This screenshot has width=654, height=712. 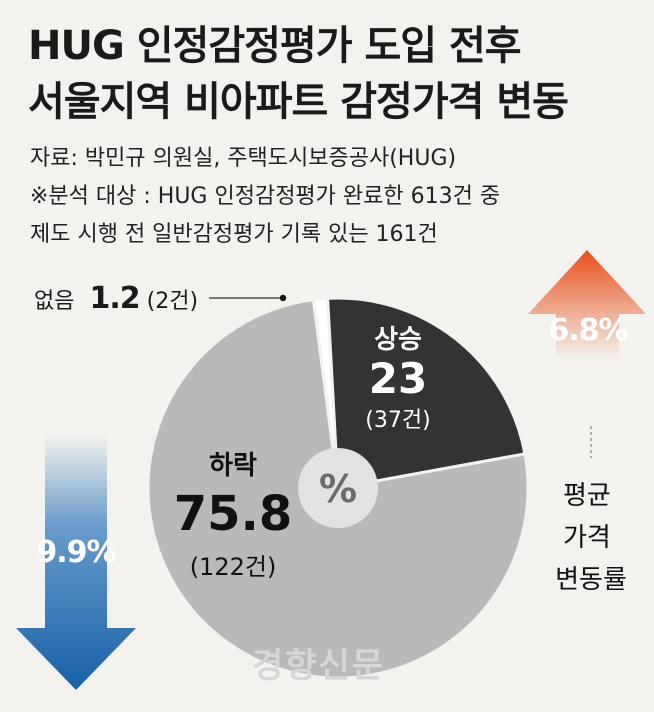 What do you see at coordinates (397, 420) in the screenshot?
I see `rise-slice-count: (37건)` at bounding box center [397, 420].